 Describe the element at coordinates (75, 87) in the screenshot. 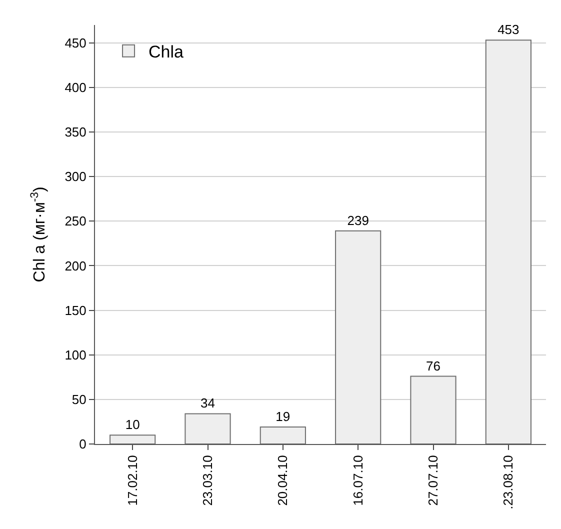

I see `y-tick-label: 400` at that location.